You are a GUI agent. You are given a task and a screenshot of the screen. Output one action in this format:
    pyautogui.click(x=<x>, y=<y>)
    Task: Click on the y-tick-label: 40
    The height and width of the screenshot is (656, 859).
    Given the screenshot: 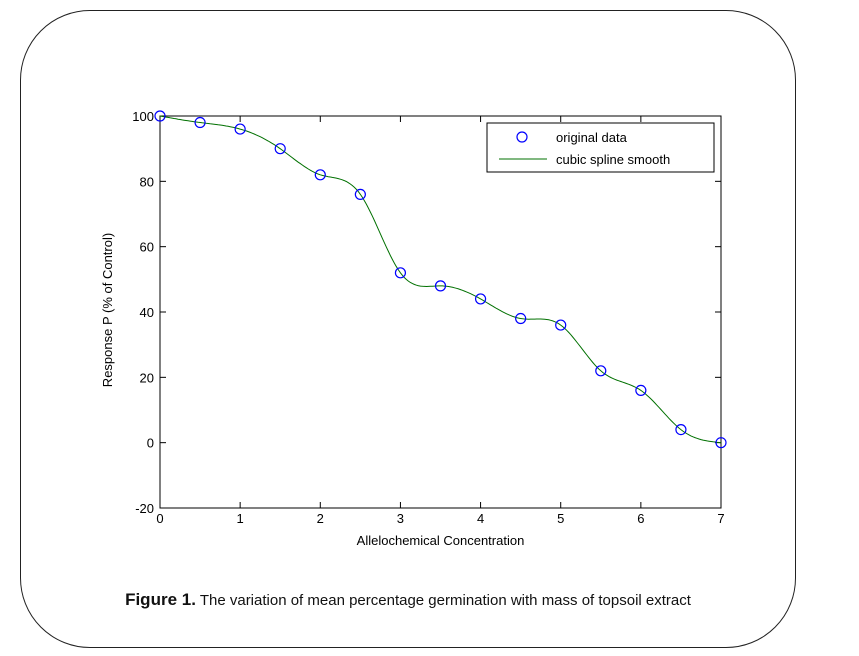 What is the action you would take?
    pyautogui.click(x=147, y=312)
    